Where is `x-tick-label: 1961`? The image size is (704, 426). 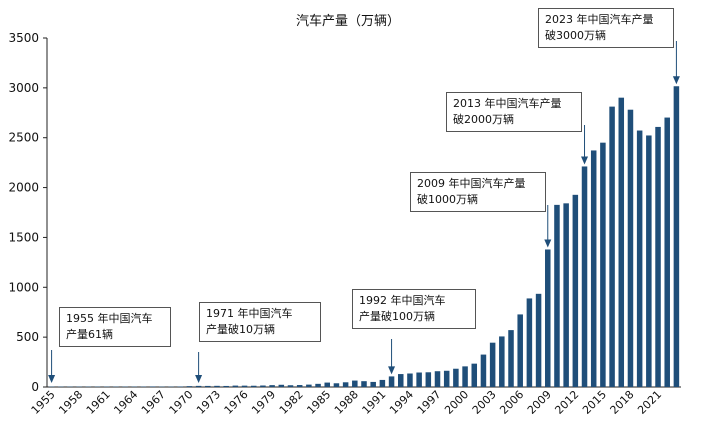 x-tick-label: 1961 is located at coordinates (98, 402).